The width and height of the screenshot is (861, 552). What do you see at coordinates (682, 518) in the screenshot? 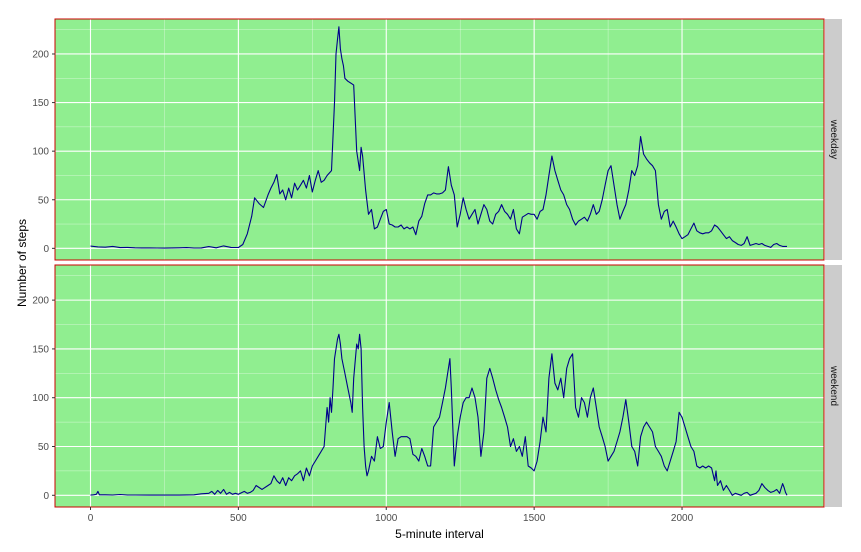
I see `x-tick-label: 2000` at bounding box center [682, 518].